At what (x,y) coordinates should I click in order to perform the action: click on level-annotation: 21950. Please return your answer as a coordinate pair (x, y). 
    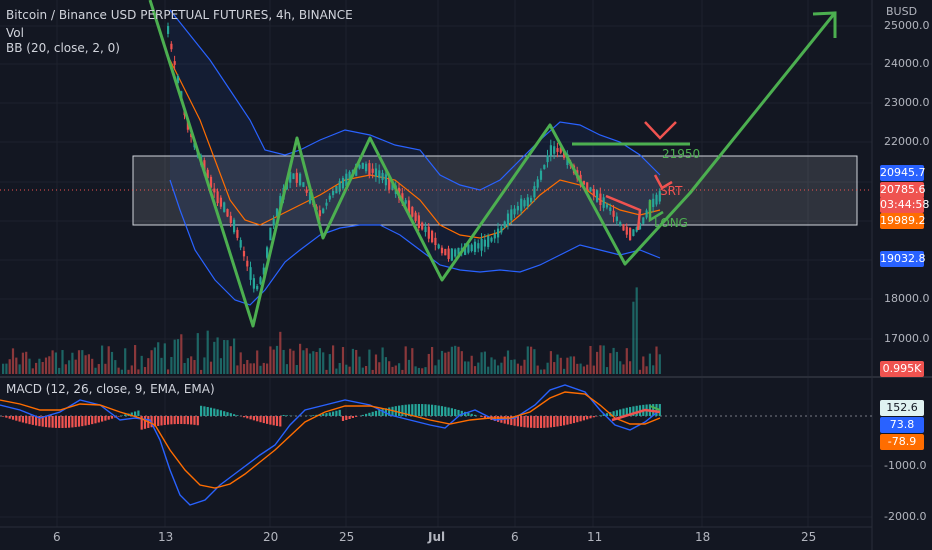
    Looking at the image, I should click on (681, 154).